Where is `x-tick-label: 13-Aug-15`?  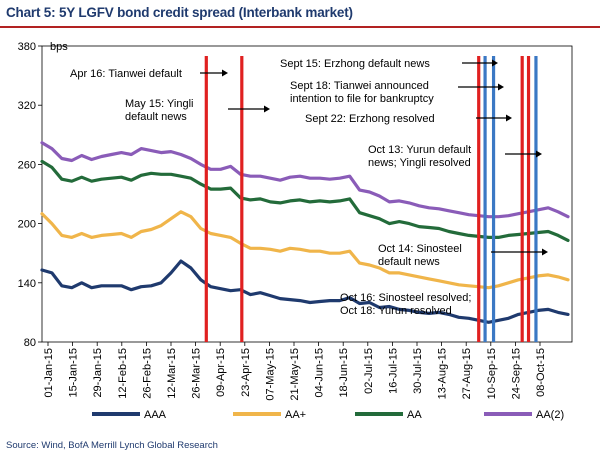 x-tick-label: 13-Aug-15 is located at coordinates (443, 373).